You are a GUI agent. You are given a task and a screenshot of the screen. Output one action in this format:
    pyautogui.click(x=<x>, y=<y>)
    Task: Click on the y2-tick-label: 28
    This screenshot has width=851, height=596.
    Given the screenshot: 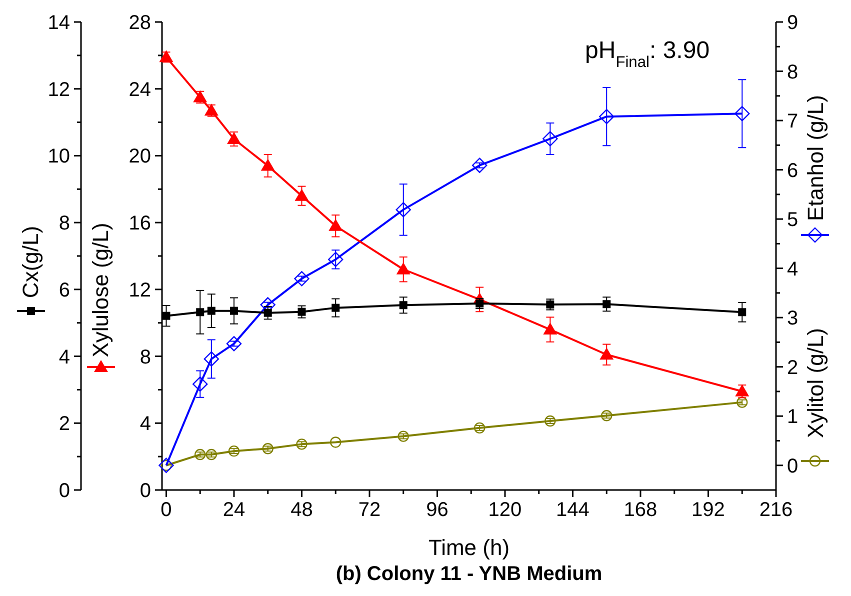 What is the action you would take?
    pyautogui.click(x=139, y=23)
    